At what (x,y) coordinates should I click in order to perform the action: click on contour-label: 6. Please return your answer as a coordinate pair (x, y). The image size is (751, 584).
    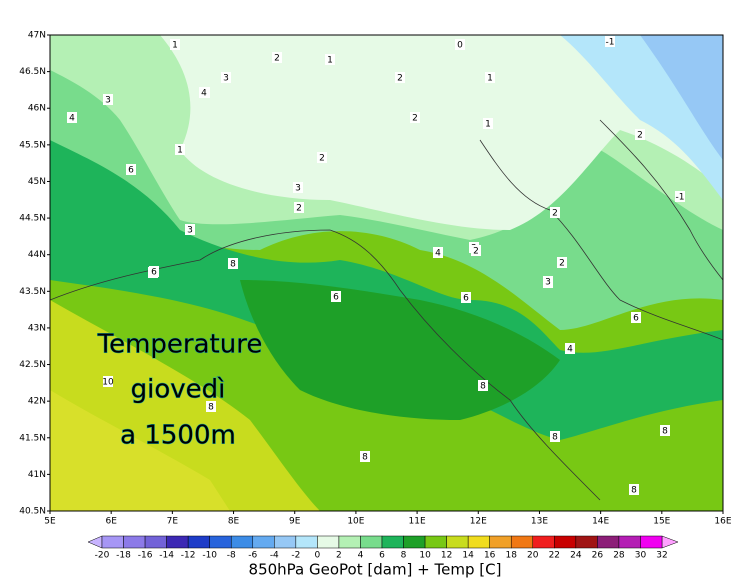
    Looking at the image, I should click on (636, 319).